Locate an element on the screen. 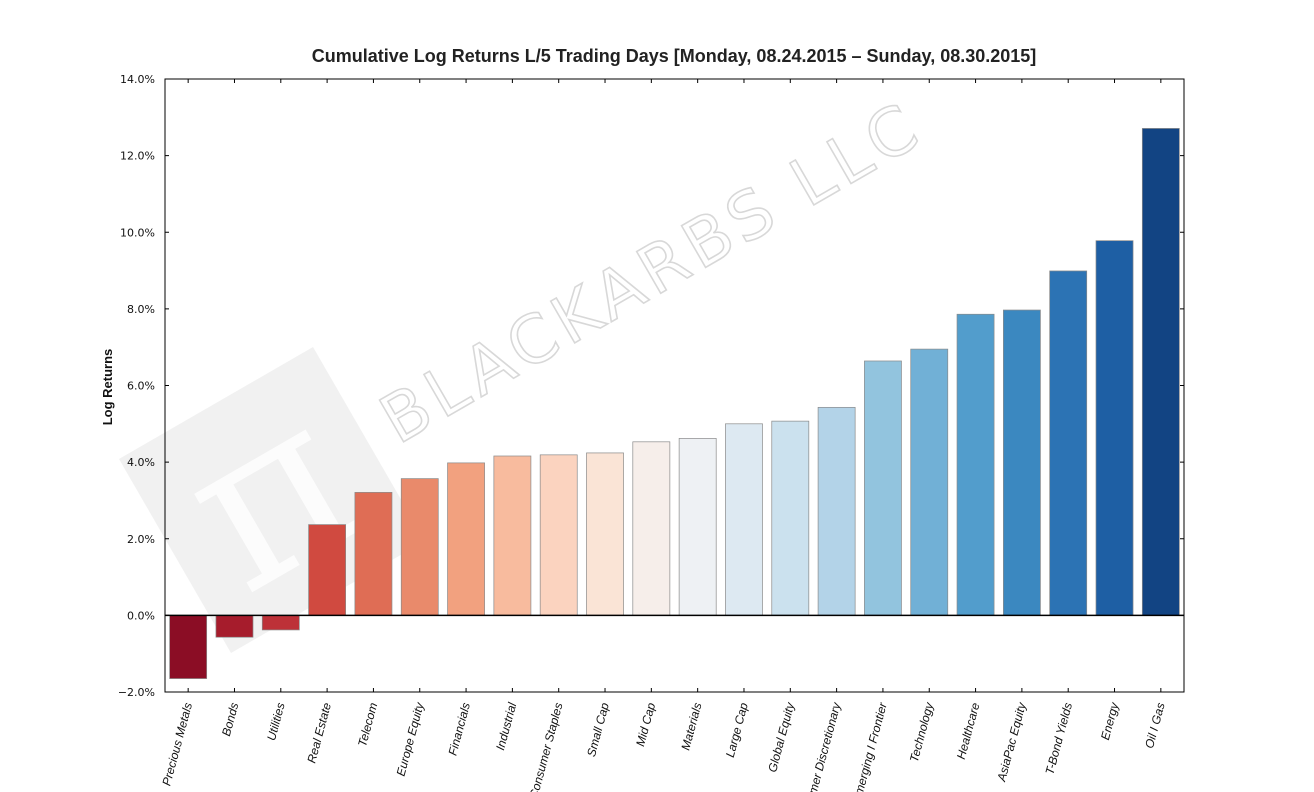 This screenshot has width=1314, height=792. bar-small-cap is located at coordinates (605, 534).